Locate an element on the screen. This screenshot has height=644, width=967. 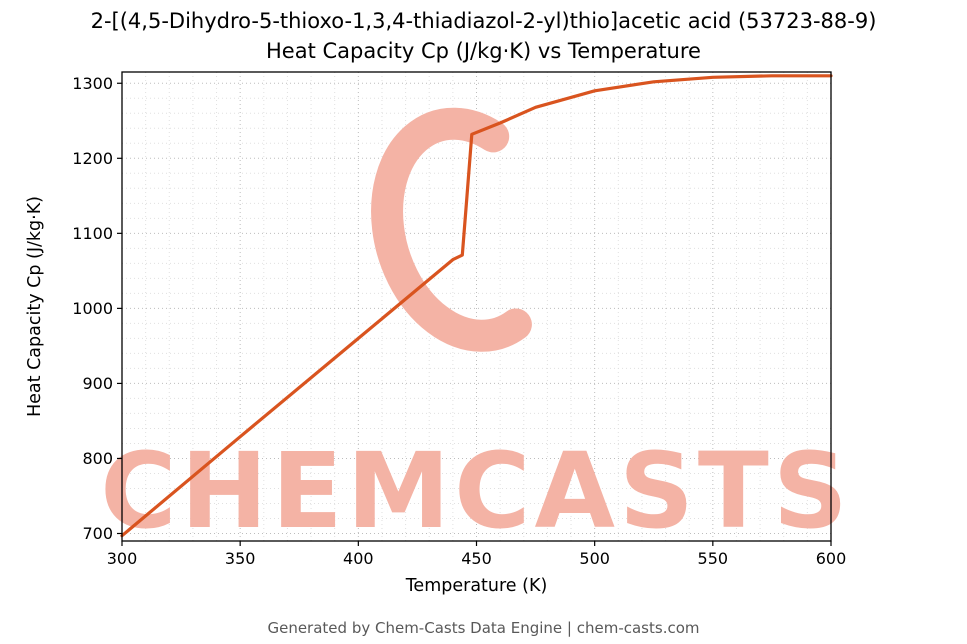
y-tick-label: 1300 is located at coordinates (92, 83).